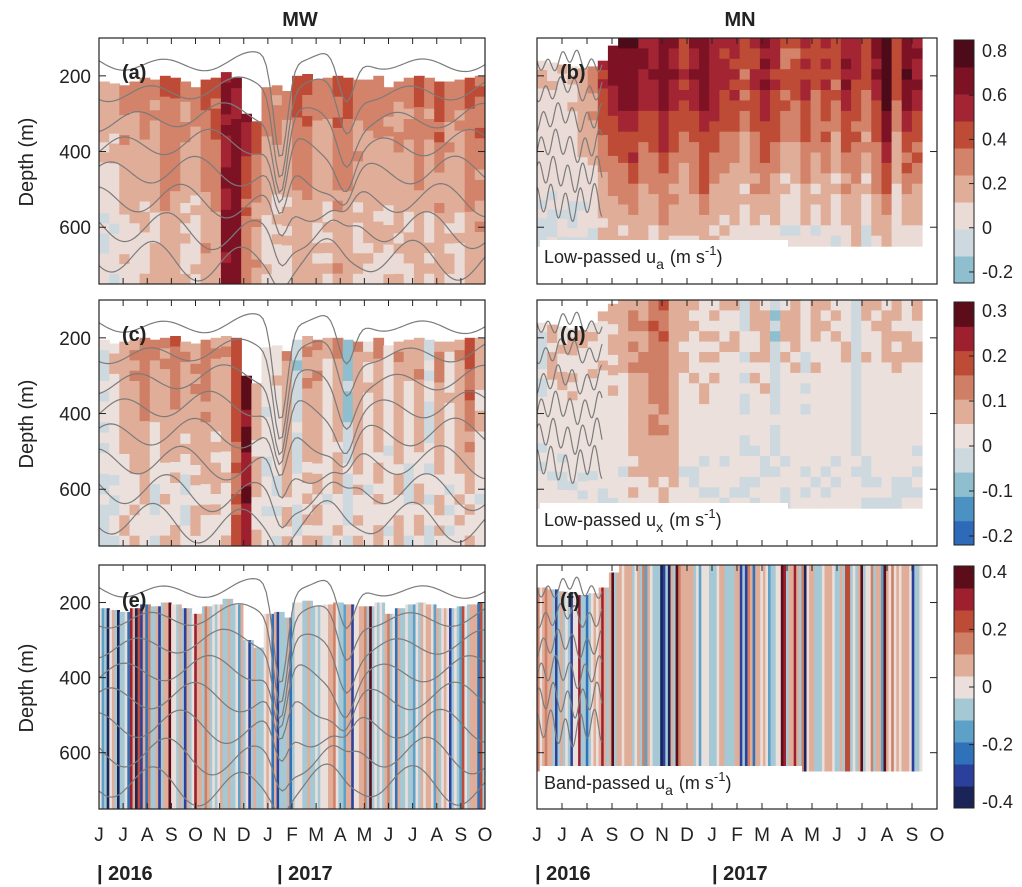 The image size is (1022, 887). Describe the element at coordinates (637, 835) in the screenshot. I see `month-label: O` at that location.